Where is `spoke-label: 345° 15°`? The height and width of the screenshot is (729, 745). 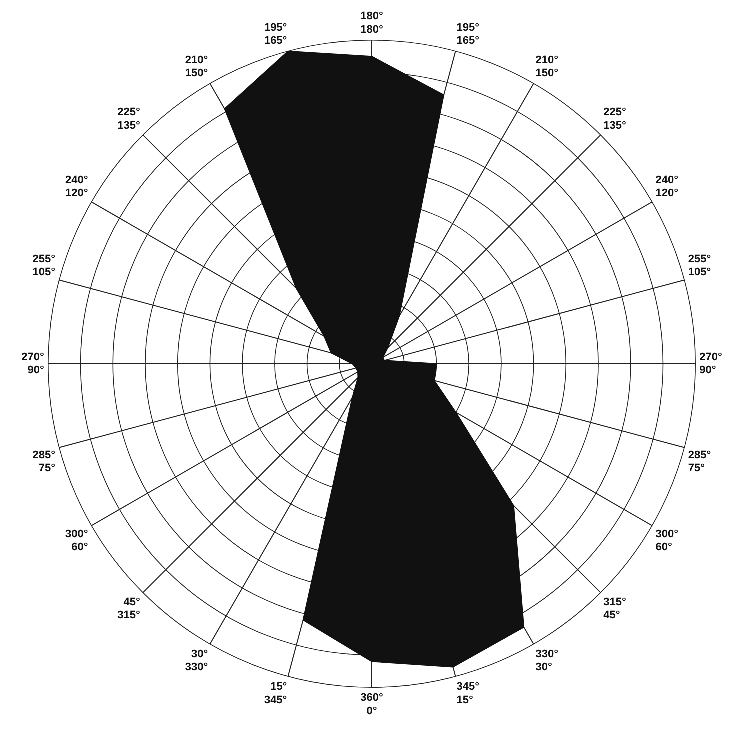 spoke-label: 345° 15° is located at coordinates (468, 693).